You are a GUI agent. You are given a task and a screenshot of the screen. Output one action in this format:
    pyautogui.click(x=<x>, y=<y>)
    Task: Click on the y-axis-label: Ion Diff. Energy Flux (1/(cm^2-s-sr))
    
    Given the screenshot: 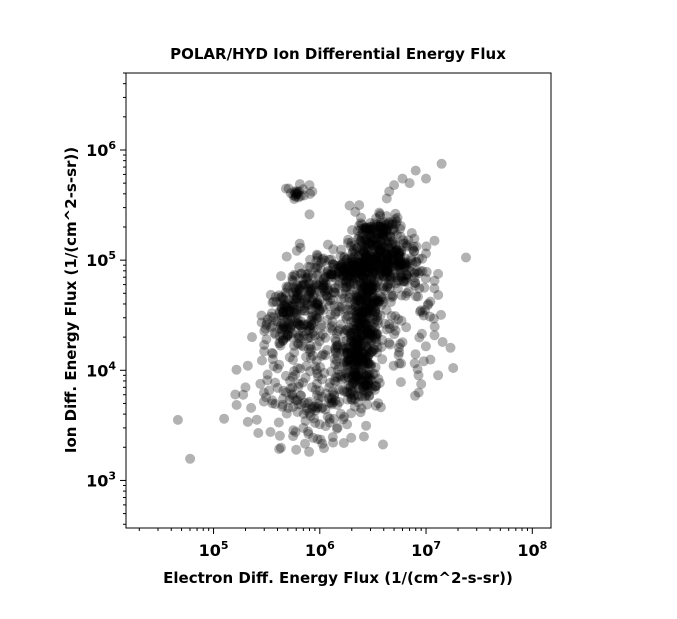 What is the action you would take?
    pyautogui.click(x=71, y=300)
    